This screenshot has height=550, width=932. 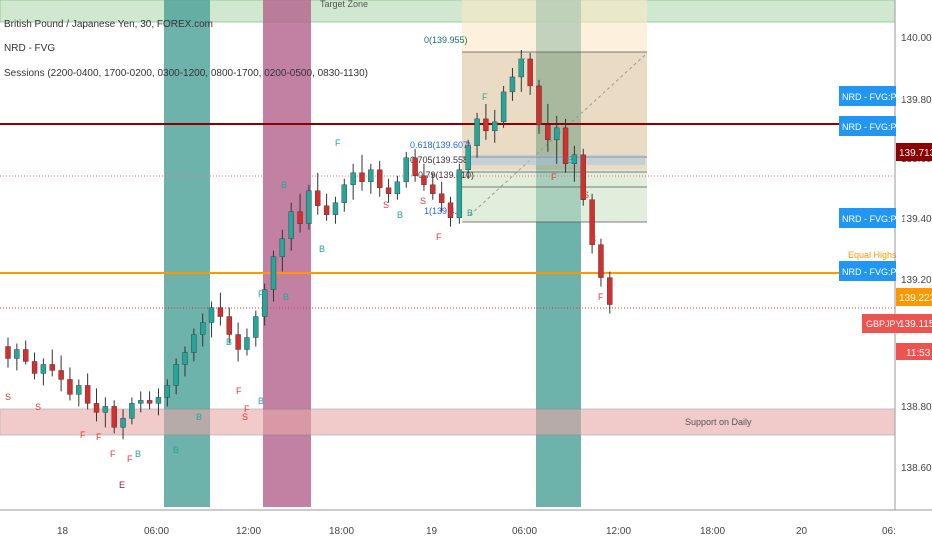 What do you see at coordinates (341, 531) in the screenshot?
I see `x-tick: 18:00` at bounding box center [341, 531].